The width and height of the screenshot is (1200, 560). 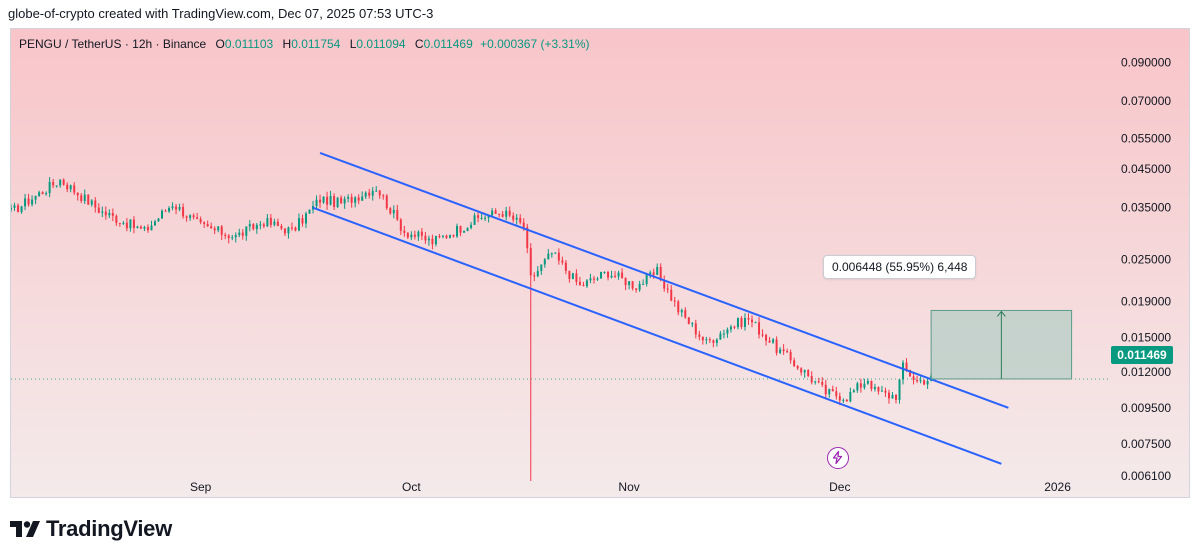 What do you see at coordinates (109, 528) in the screenshot?
I see `logo-text: TradingView` at bounding box center [109, 528].